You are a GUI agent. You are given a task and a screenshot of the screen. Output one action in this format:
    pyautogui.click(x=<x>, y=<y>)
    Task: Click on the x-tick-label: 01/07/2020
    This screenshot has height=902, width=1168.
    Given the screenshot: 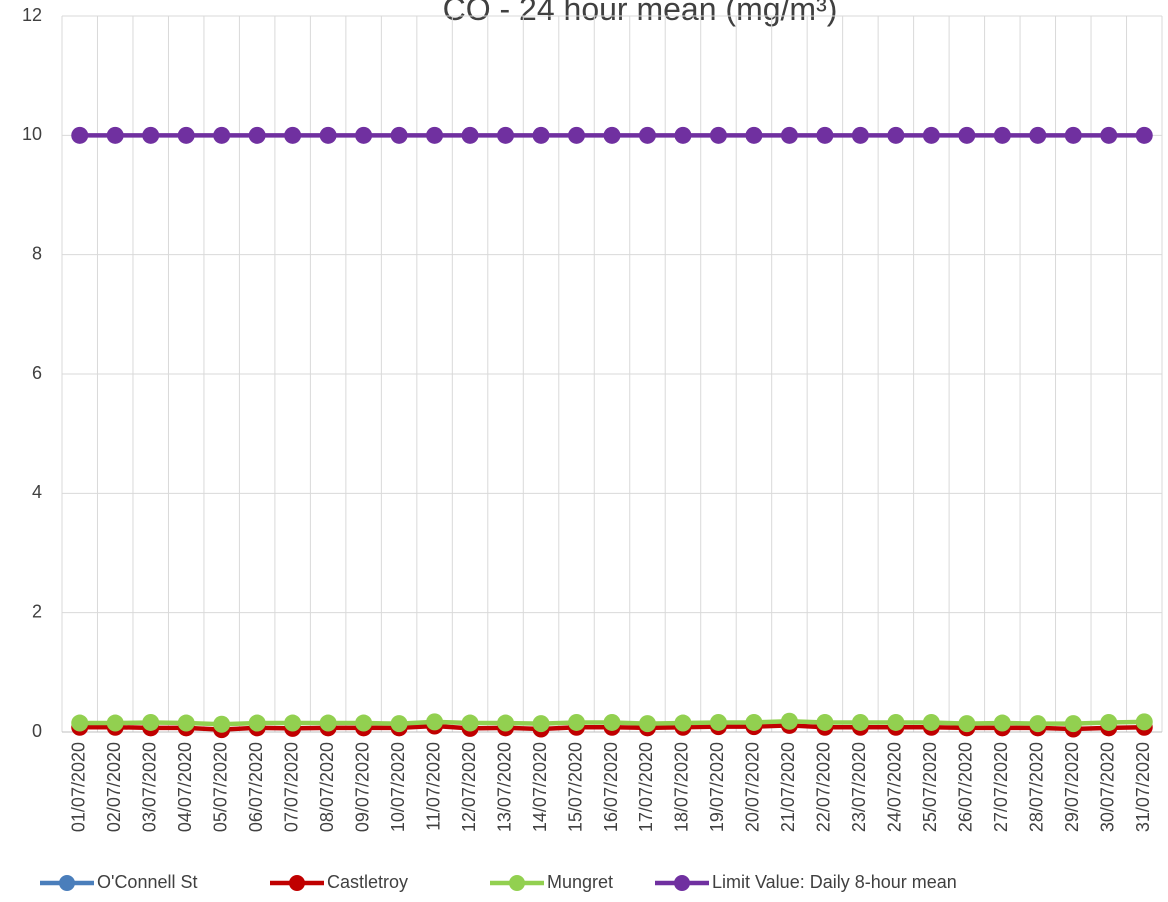 What is the action you would take?
    pyautogui.click(x=78, y=787)
    